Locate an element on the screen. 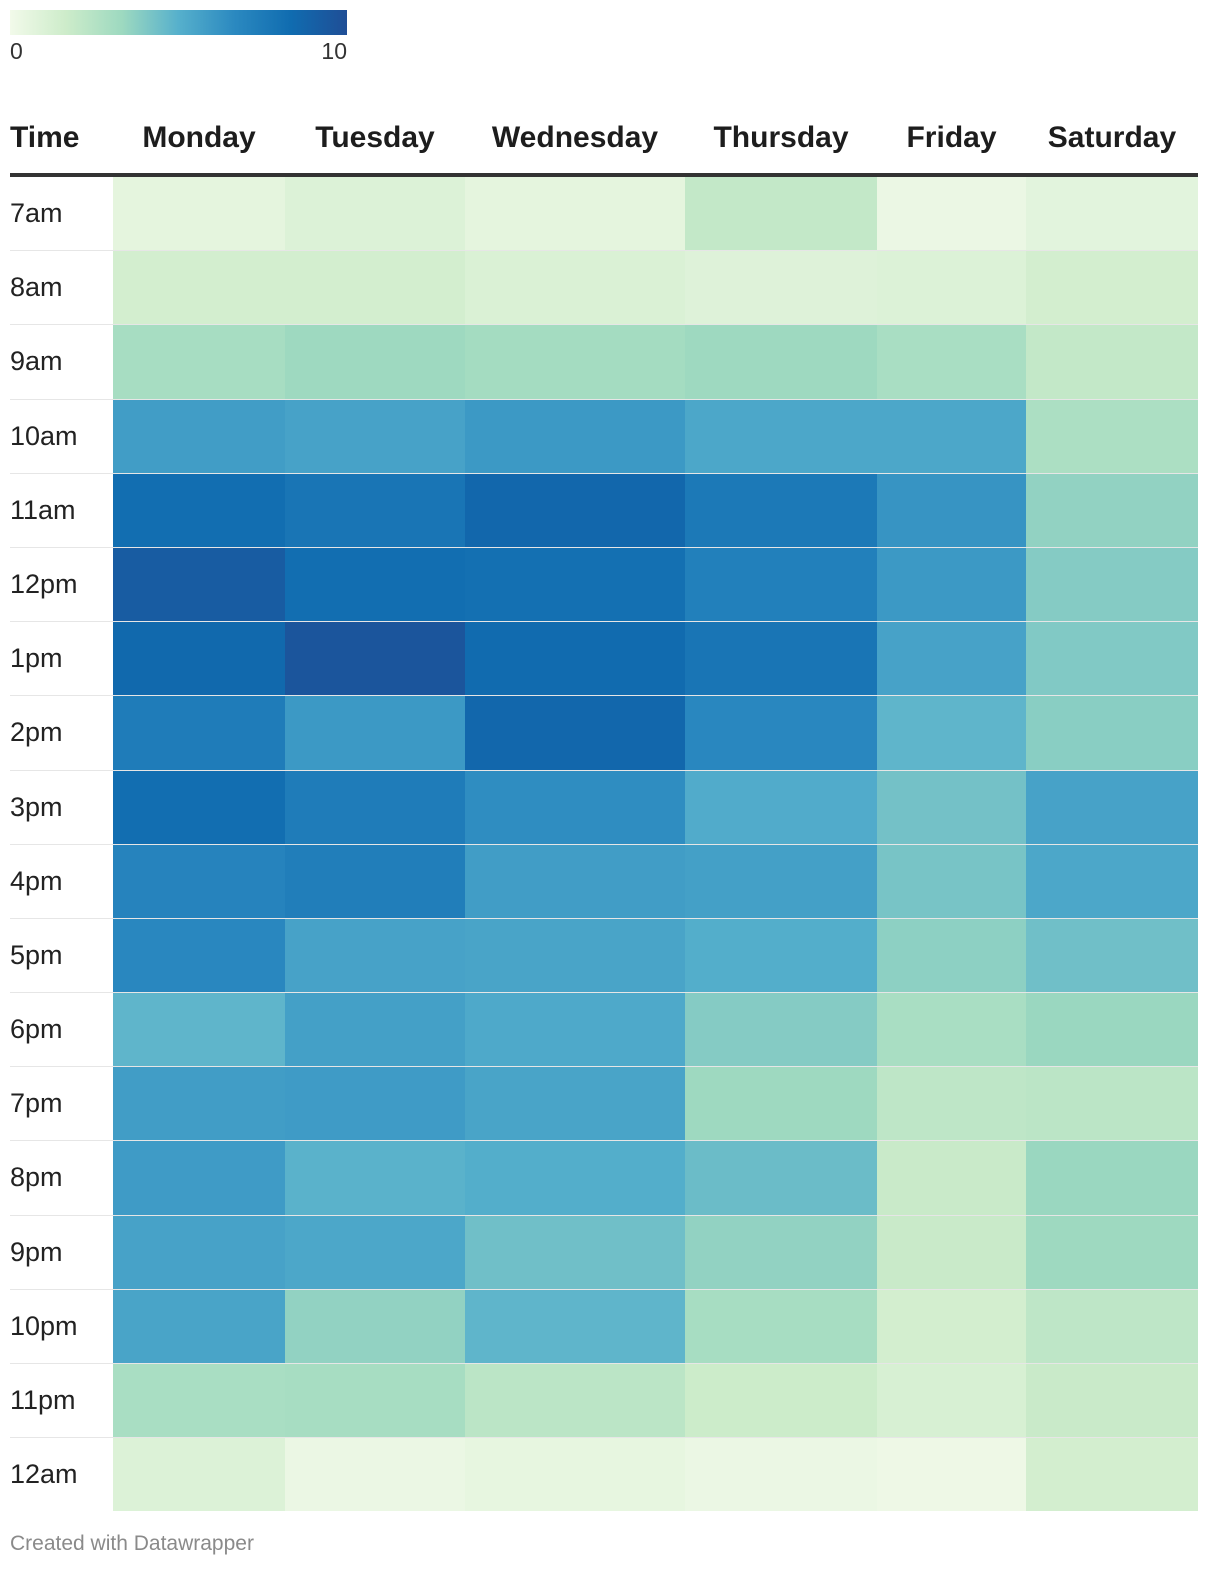 Image resolution: width=1220 pixels, height=1584 pixels. table-row: 2pm is located at coordinates (604, 733).